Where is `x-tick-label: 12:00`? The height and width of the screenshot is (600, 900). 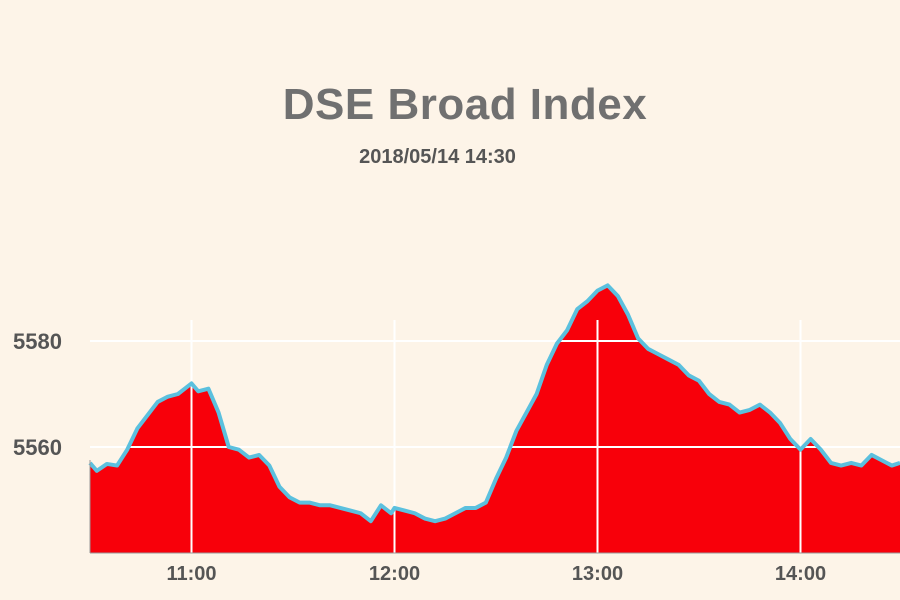
x-tick-label: 12:00 is located at coordinates (394, 574).